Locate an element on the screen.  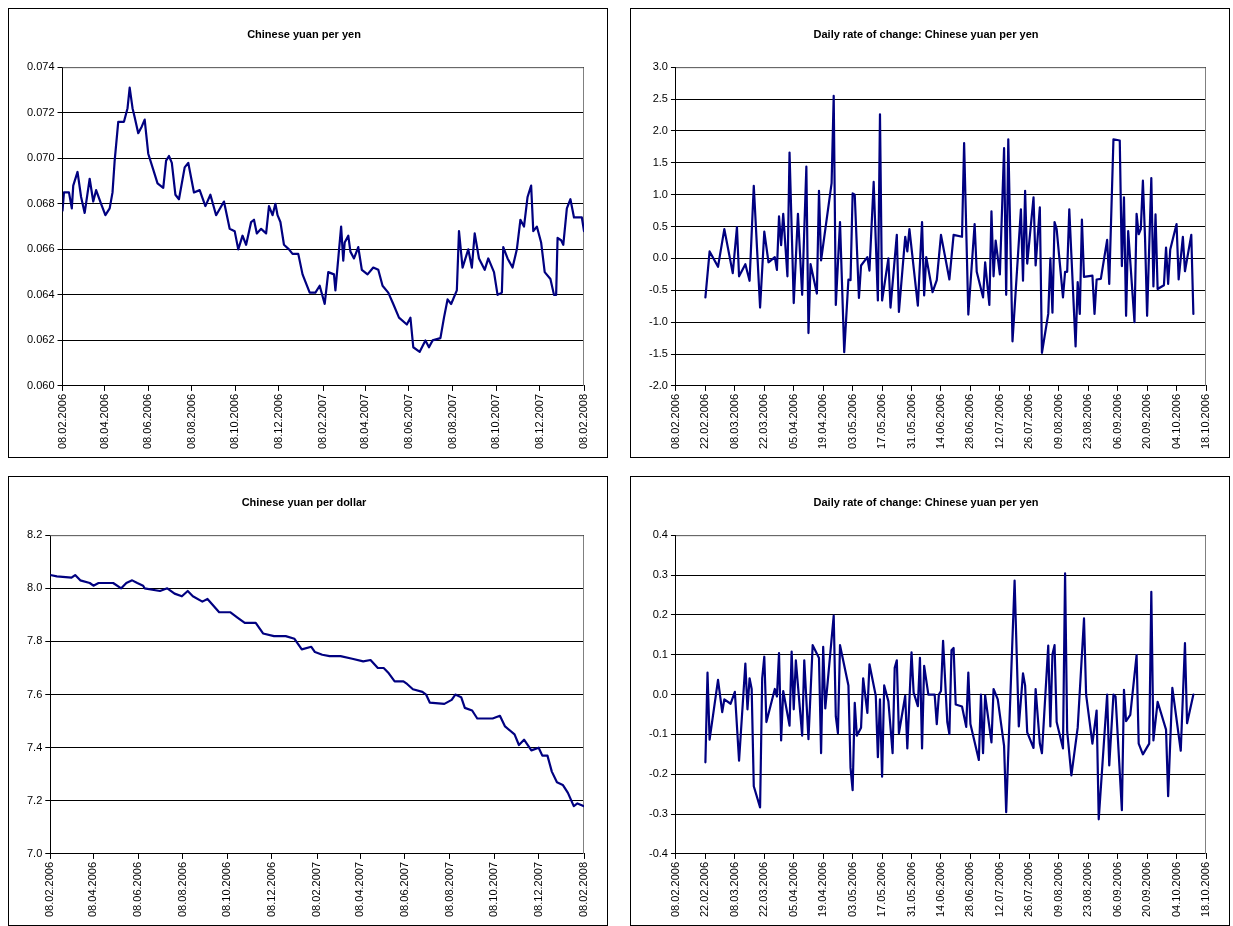
chart-title: Daily rate of change: Chinese yuan per yen is located at coordinates (926, 33).